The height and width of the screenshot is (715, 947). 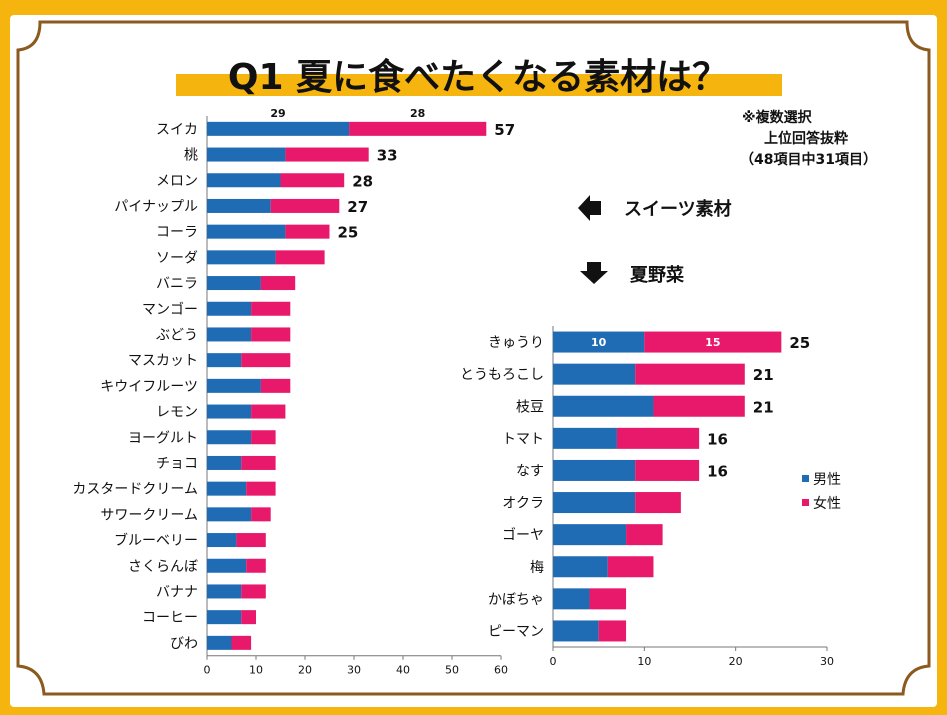 I want to click on category-label: チョコ, so click(x=177, y=464).